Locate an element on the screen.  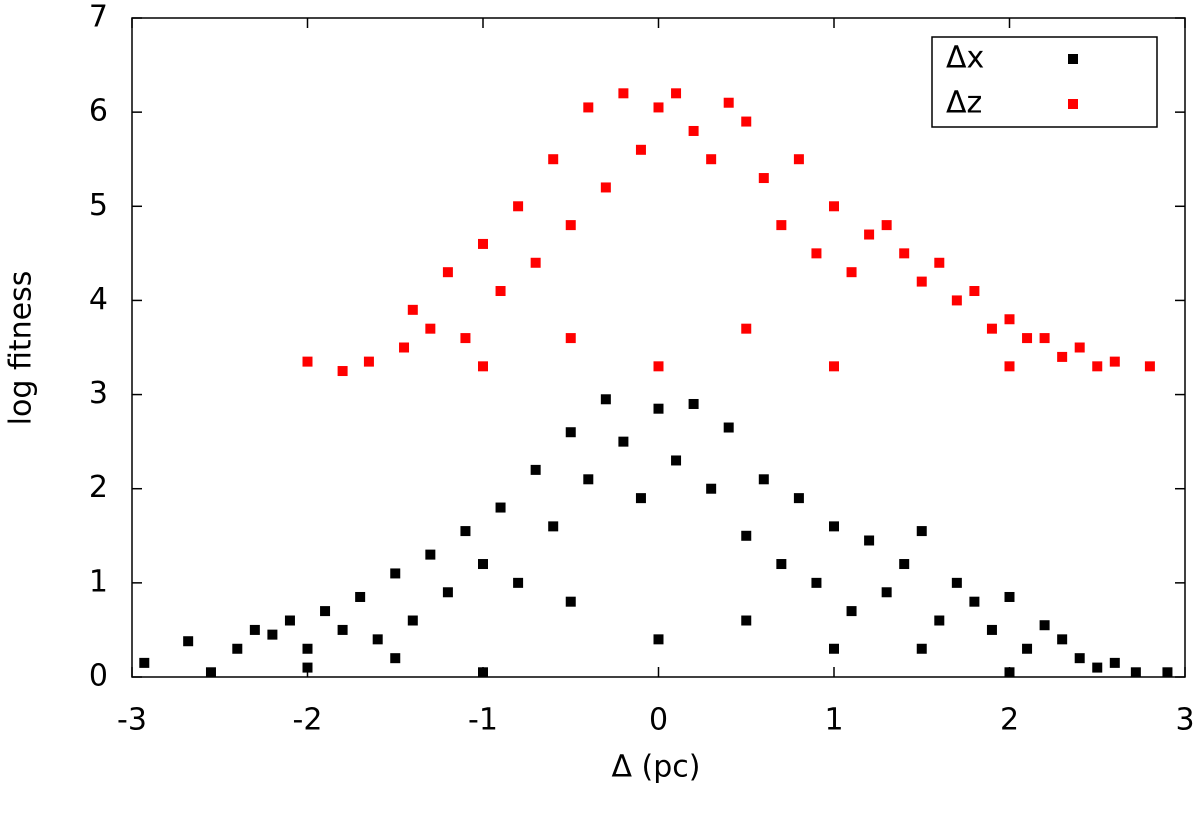
y-tick-label: 1 is located at coordinates (98, 581).